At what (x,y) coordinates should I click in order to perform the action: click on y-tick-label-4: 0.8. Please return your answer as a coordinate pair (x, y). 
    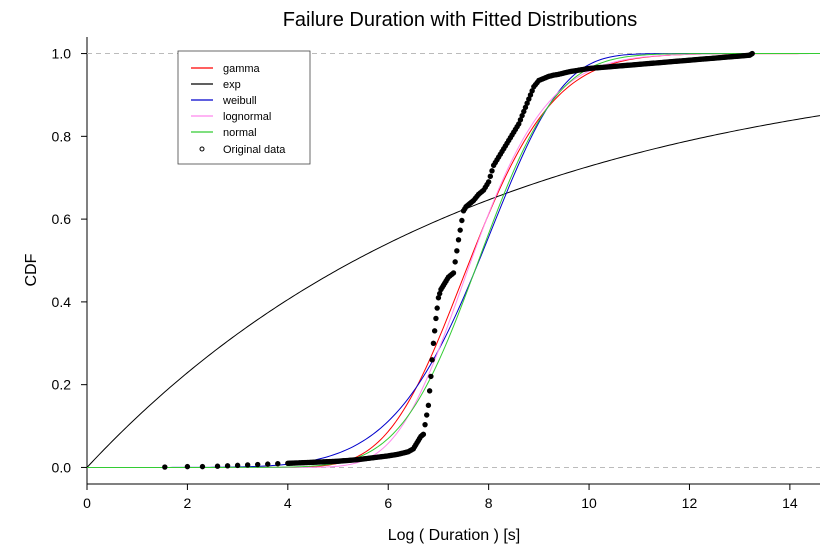
    Looking at the image, I should click on (62, 136).